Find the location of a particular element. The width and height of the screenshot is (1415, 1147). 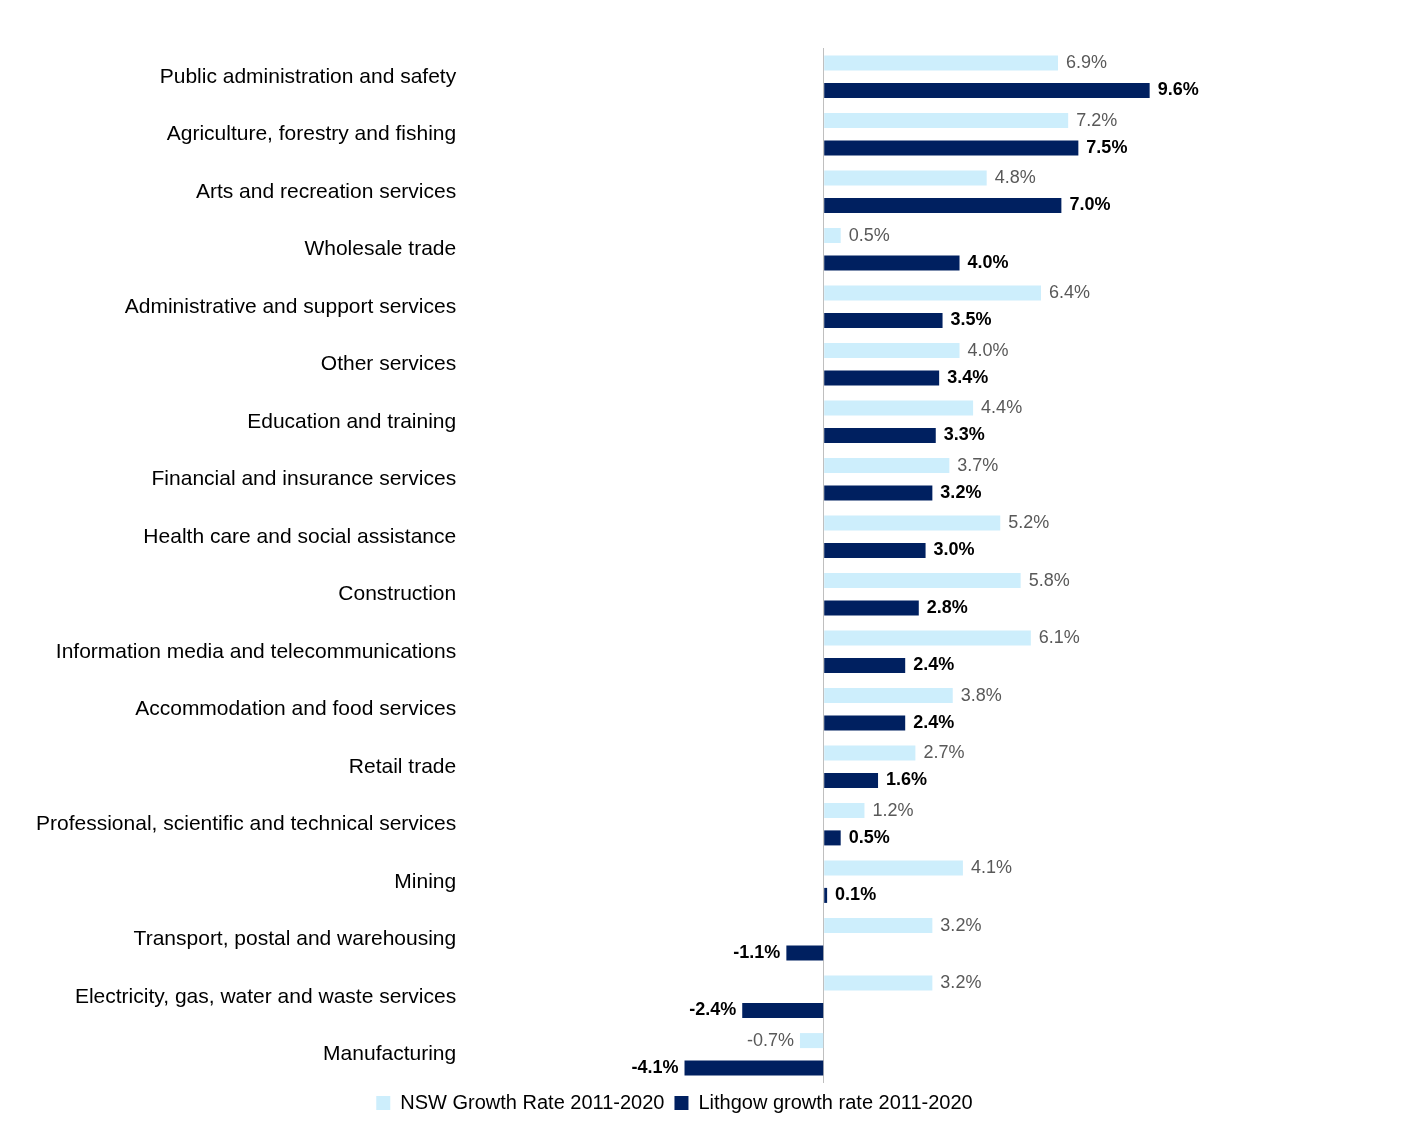

y-tick-label: Administrative and support services is located at coordinates (290, 305).